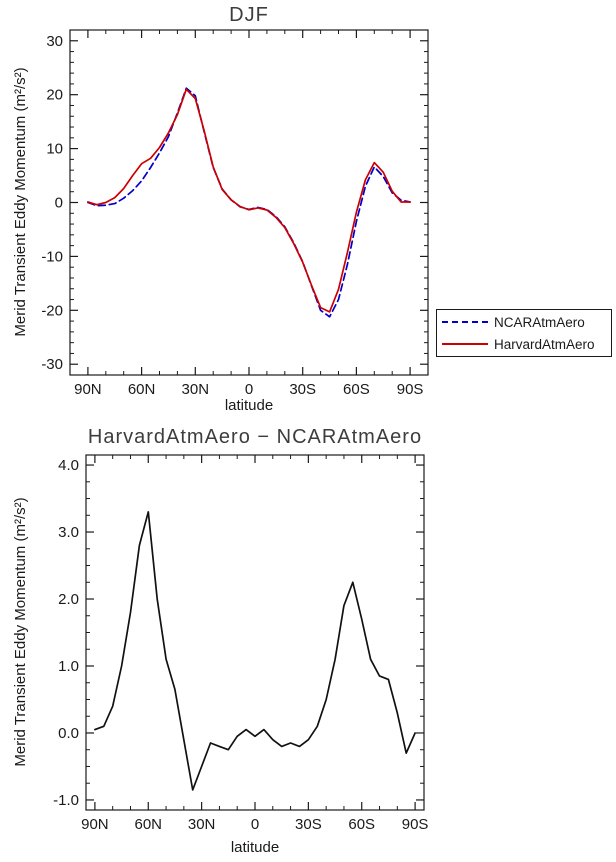 The width and height of the screenshot is (616, 862). What do you see at coordinates (68, 666) in the screenshot?
I see `svg-text: 1.0` at bounding box center [68, 666].